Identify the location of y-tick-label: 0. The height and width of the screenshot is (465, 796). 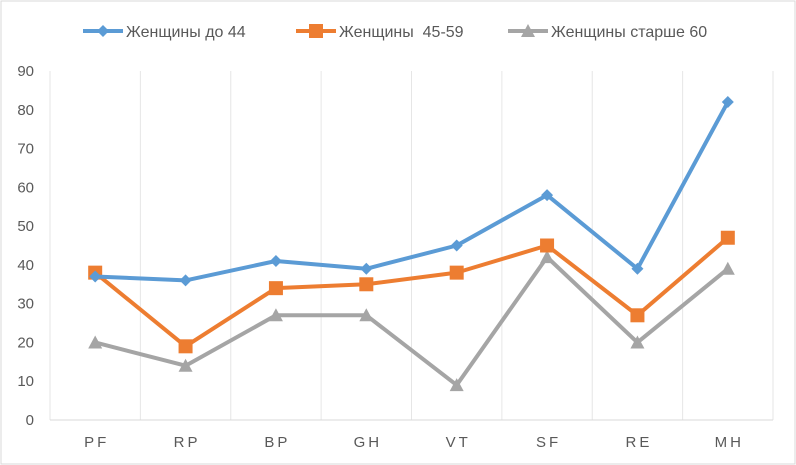
(30, 420).